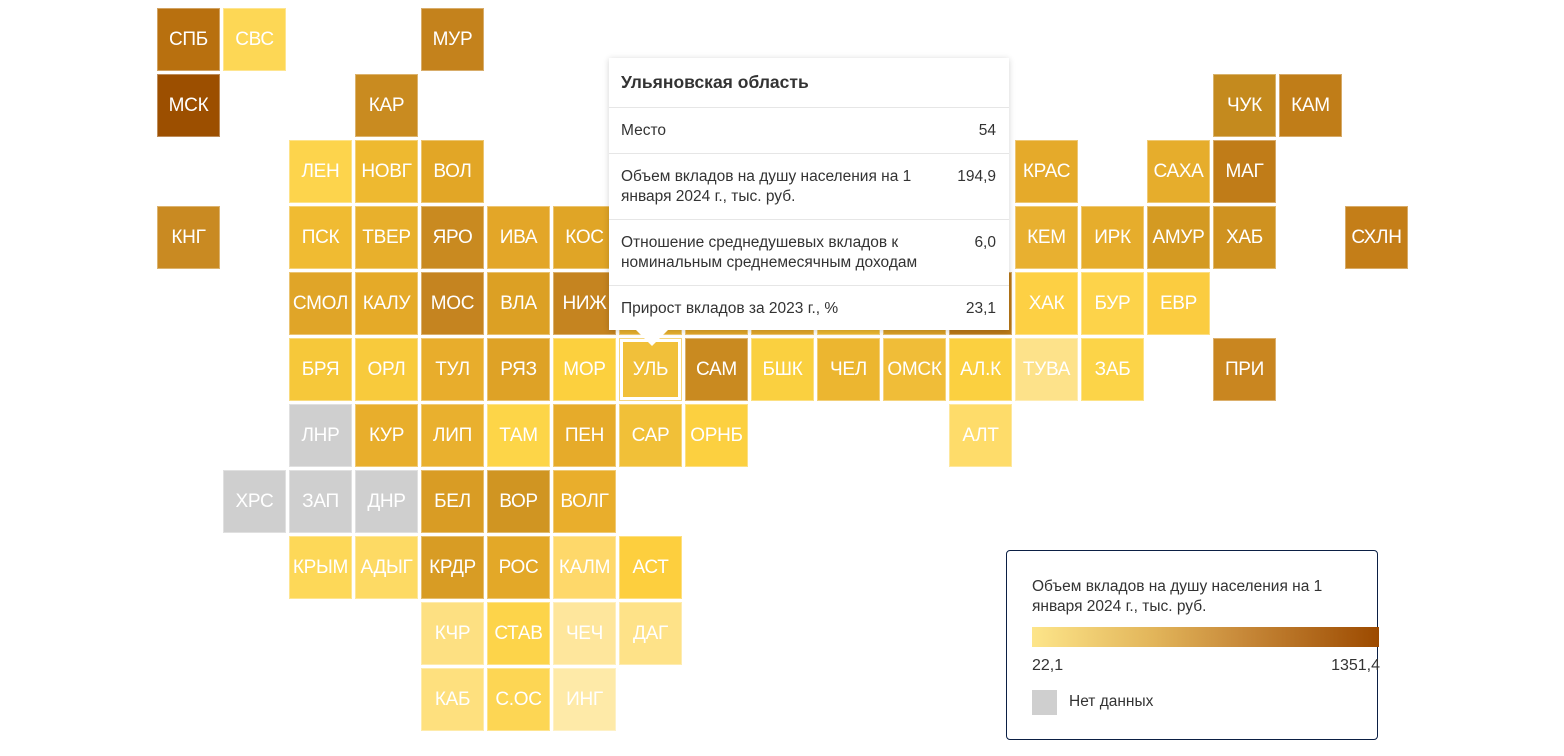  Describe the element at coordinates (1046, 237) in the screenshot. I see `region-tile: КЕМ` at that location.